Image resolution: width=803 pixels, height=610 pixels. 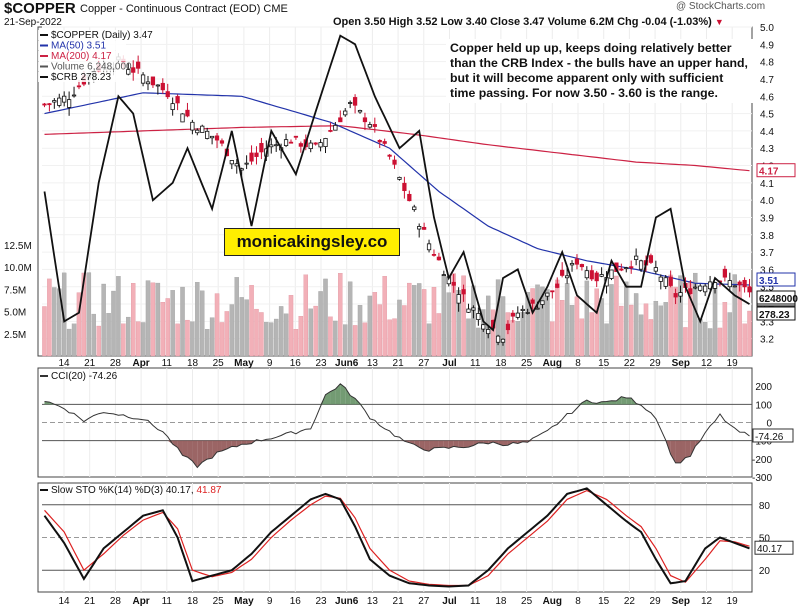 I want to click on price-tick-label: 4.3, so click(x=767, y=149).